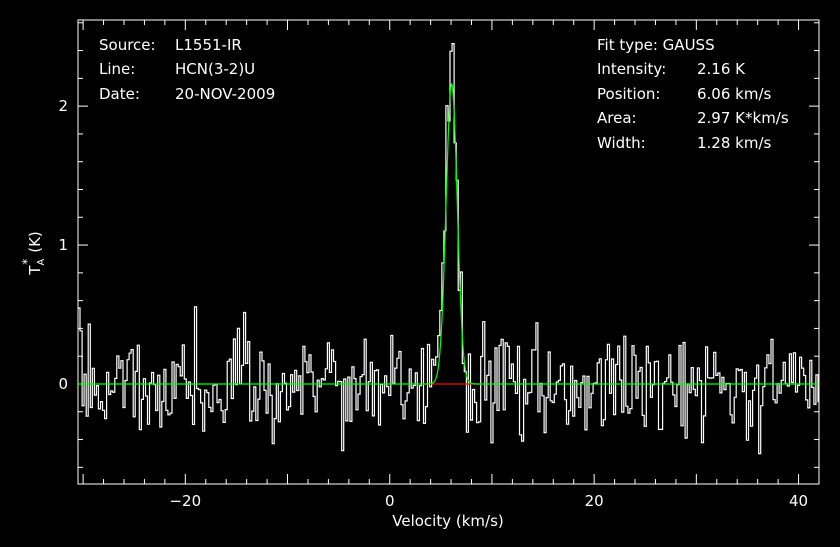 This screenshot has height=547, width=840. Describe the element at coordinates (185, 501) in the screenshot. I see `x-tick-label: −20` at that location.